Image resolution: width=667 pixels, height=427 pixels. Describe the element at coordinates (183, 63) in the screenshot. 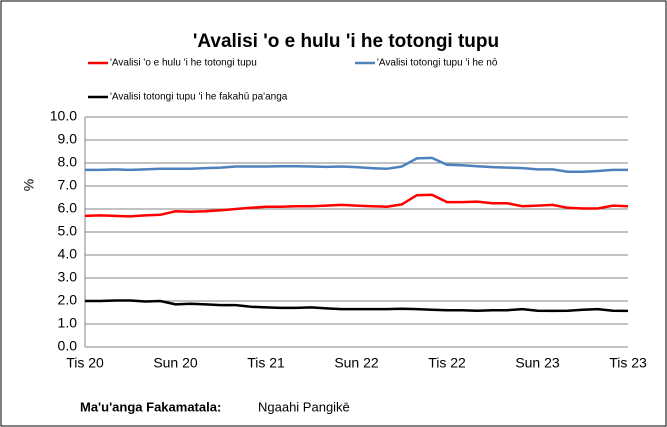

I see `legend-label: 'Avalisi 'o e hulu 'i he totongi tupu` at that location.